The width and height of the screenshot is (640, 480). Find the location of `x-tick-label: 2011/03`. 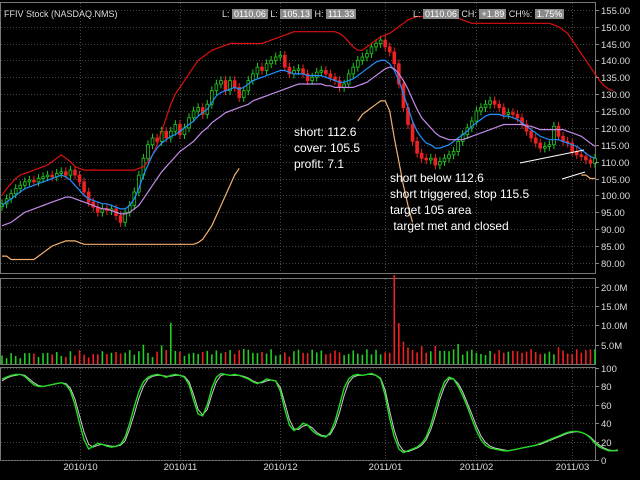

x-tick-label: 2011/03 is located at coordinates (573, 467).